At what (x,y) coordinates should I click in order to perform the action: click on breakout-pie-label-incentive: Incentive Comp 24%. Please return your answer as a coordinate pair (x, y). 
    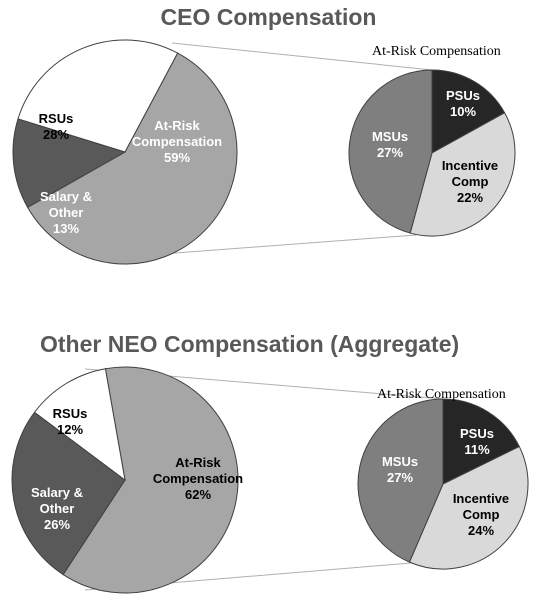
    Looking at the image, I should click on (481, 514).